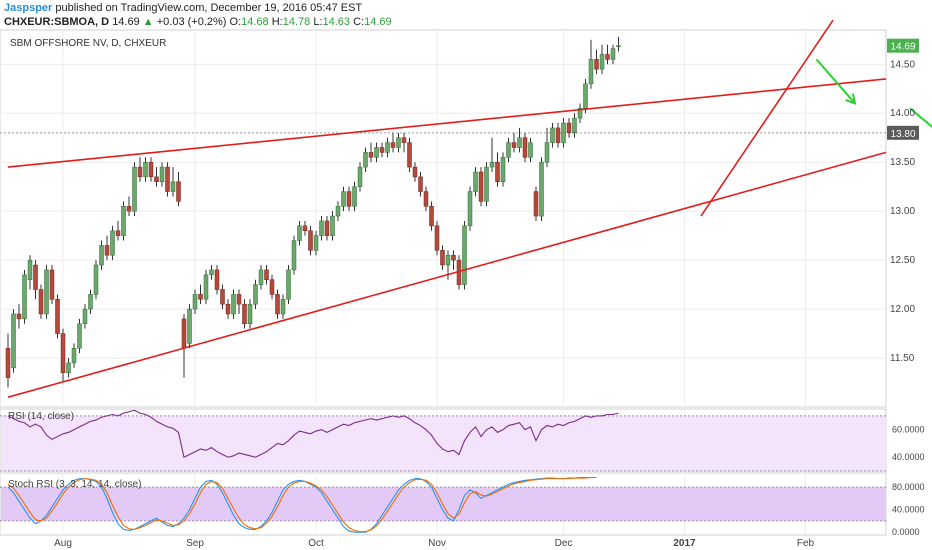 Image resolution: width=932 pixels, height=550 pixels. I want to click on arrow-shaft, so click(835, 81).